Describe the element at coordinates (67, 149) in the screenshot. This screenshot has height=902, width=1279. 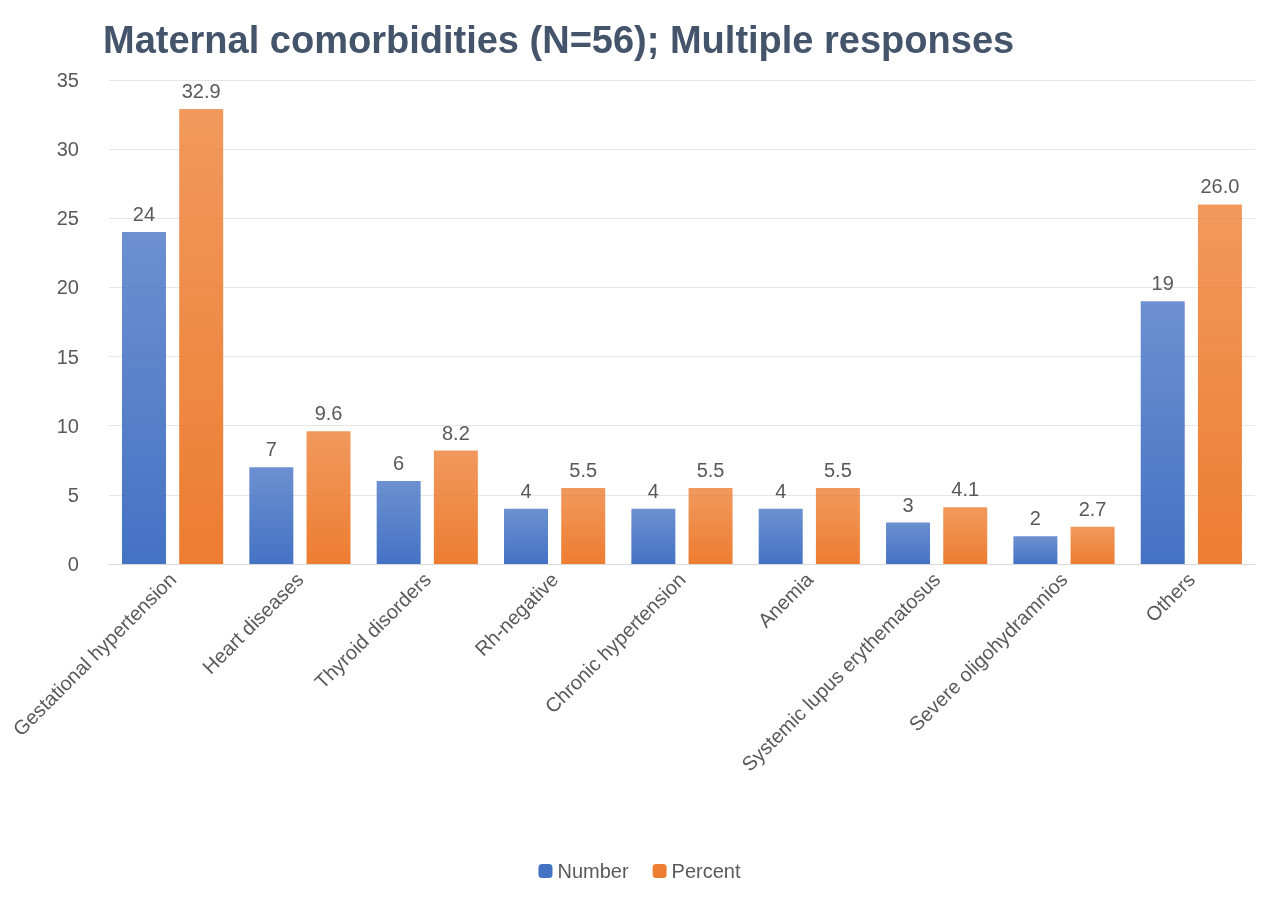
I see `y-tick-label: 30` at that location.